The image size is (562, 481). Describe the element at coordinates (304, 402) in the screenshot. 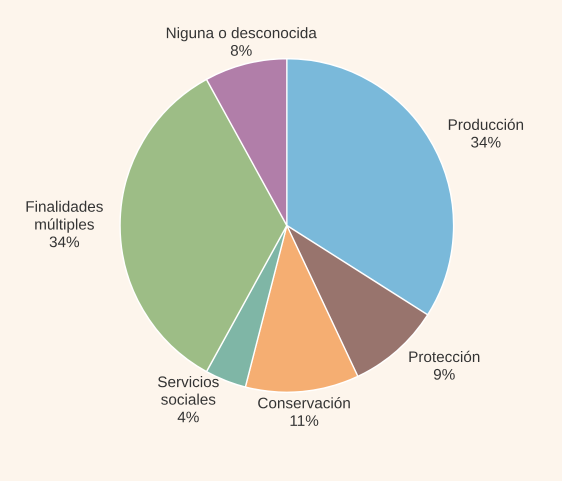

I see `slice-label: Conservación` at that location.